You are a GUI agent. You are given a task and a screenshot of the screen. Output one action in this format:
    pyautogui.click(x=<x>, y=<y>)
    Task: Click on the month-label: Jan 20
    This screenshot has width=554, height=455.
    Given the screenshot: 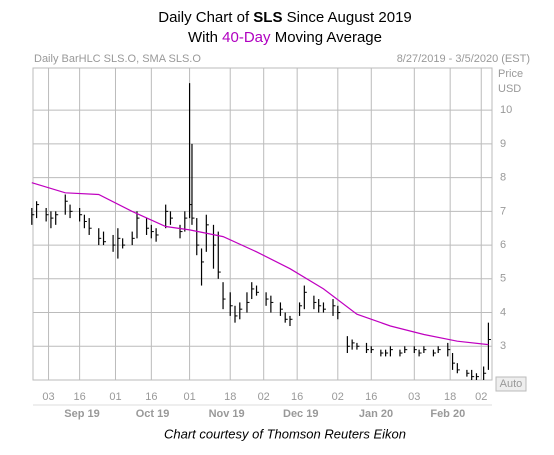 What is the action you would take?
    pyautogui.click(x=376, y=414)
    